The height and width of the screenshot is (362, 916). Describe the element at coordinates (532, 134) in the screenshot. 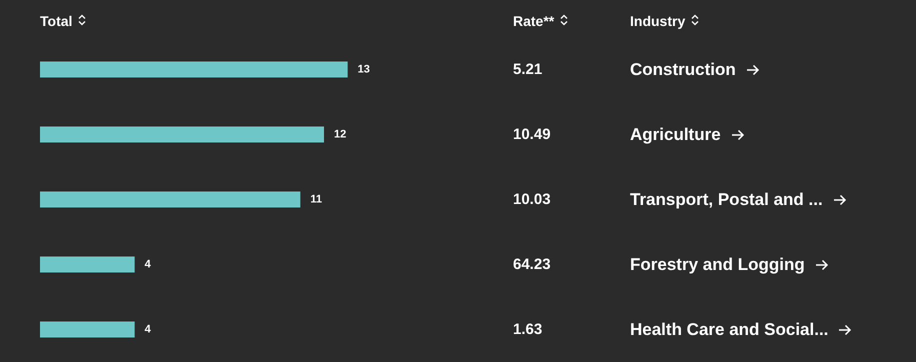

I see `text: 10.49` at that location.